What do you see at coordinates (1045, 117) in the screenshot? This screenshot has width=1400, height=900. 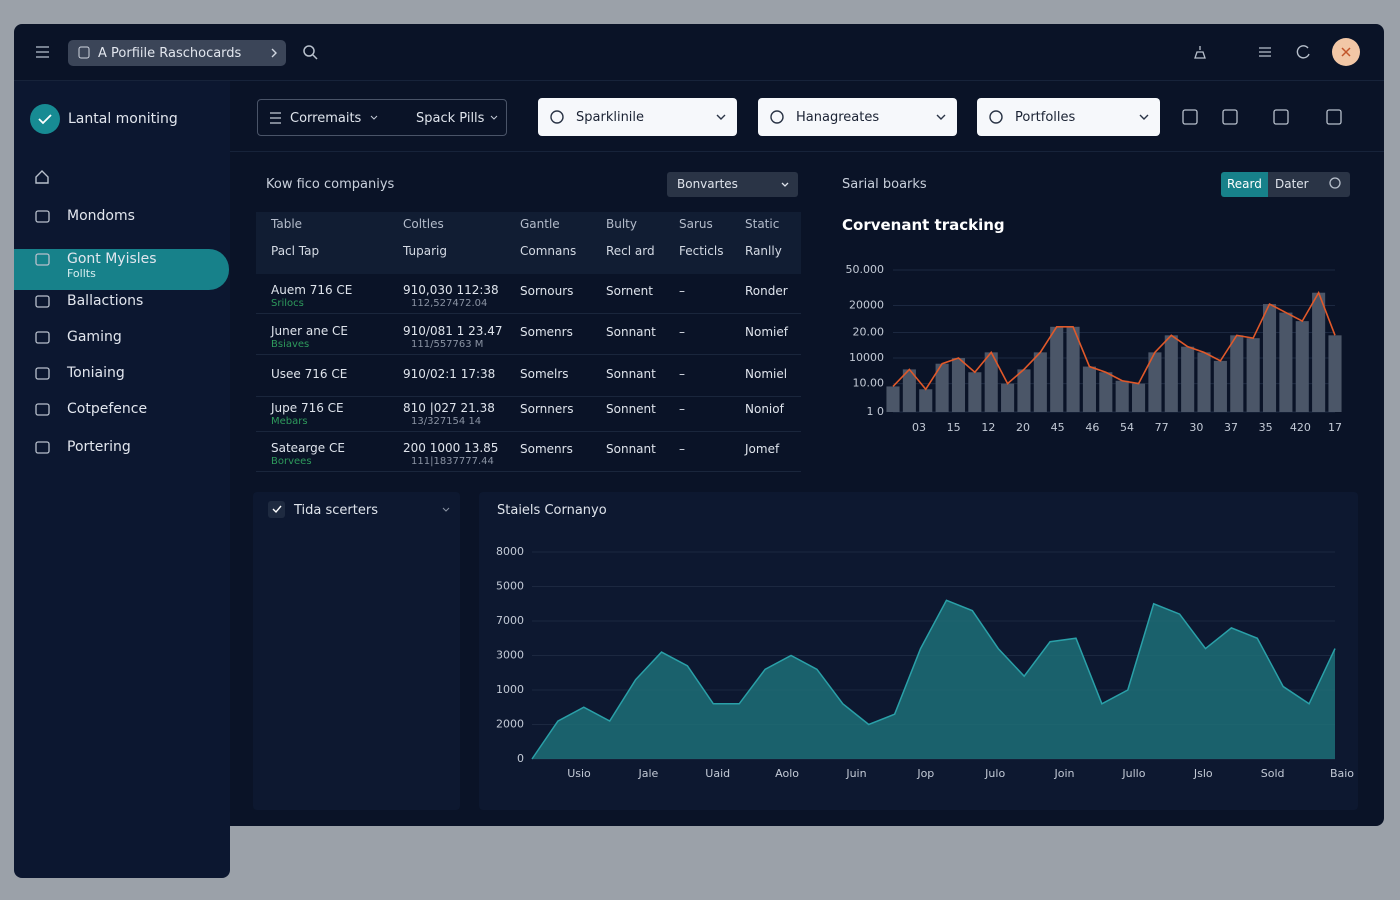 I see `label: Portfolles` at bounding box center [1045, 117].